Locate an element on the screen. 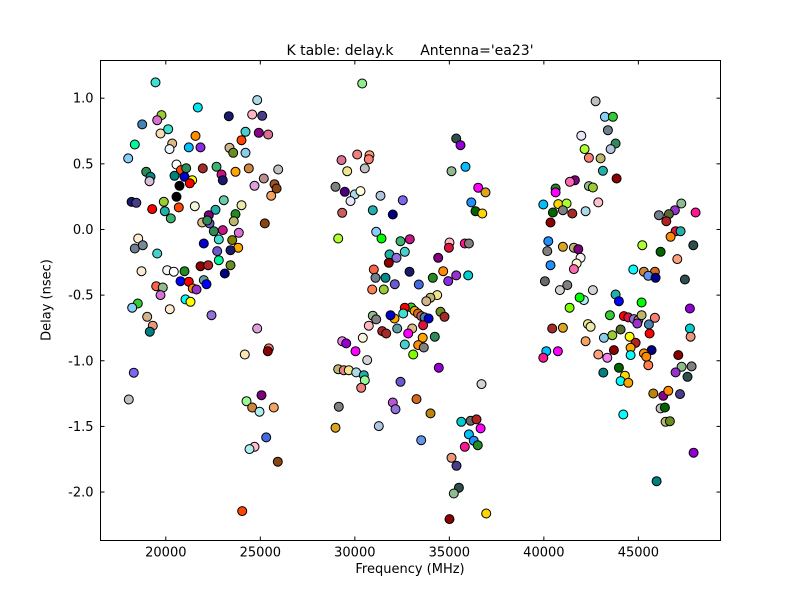 The width and height of the screenshot is (800, 600). x-tick-label: 45000 is located at coordinates (638, 553).